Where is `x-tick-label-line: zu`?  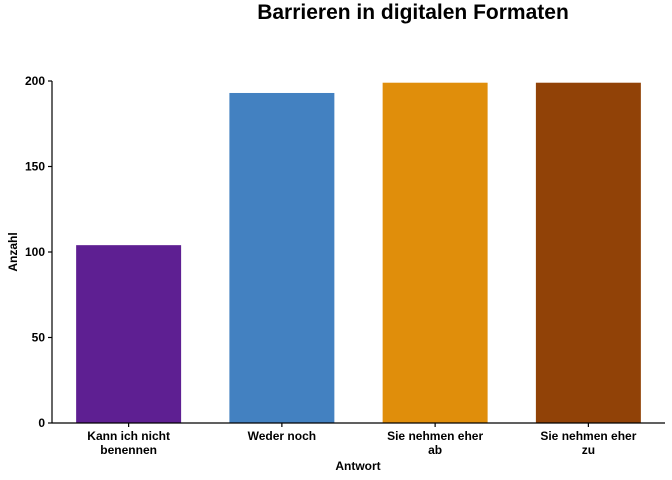
x-tick-label-line: zu is located at coordinates (588, 450).